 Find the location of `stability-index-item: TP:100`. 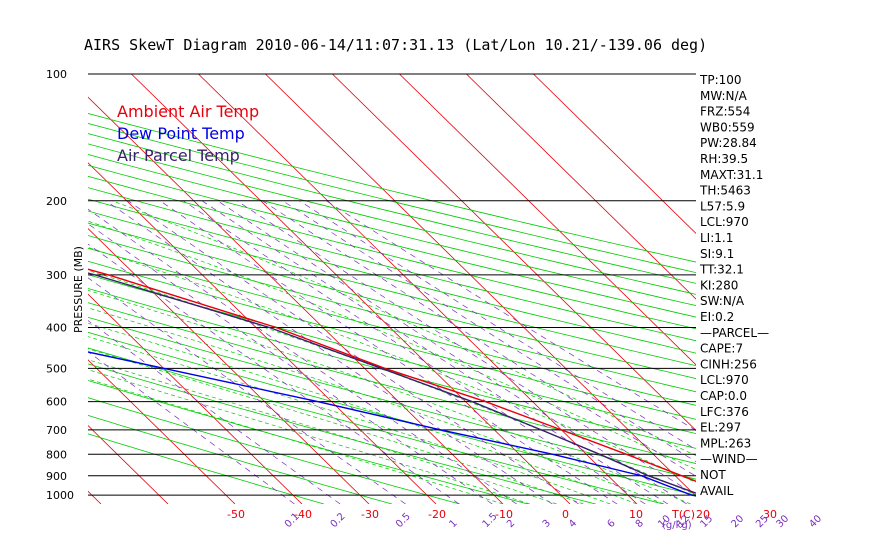

stability-index-item: TP:100 is located at coordinates (720, 80).